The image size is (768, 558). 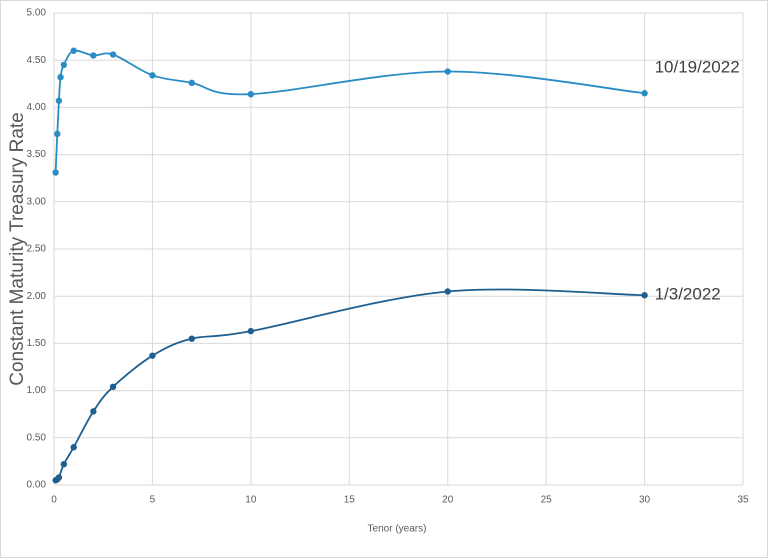 I want to click on x-tick-label: 15, so click(x=350, y=500).